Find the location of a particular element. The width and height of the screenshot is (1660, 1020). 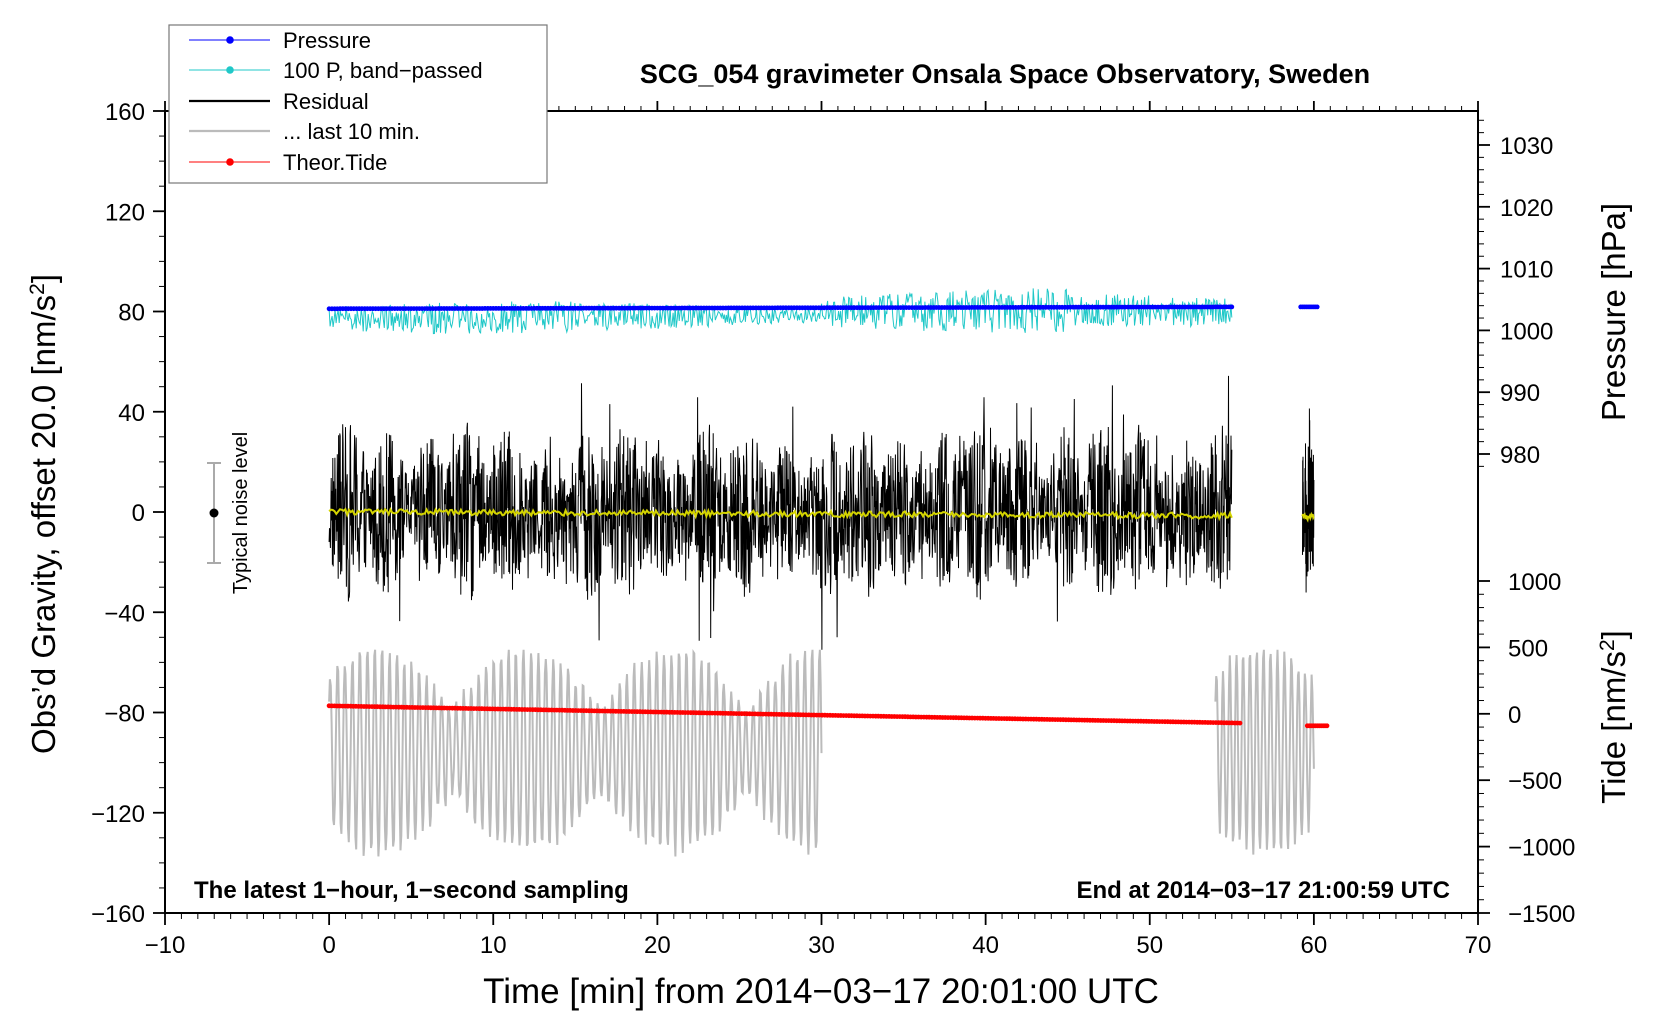

legend-box is located at coordinates (358, 104).